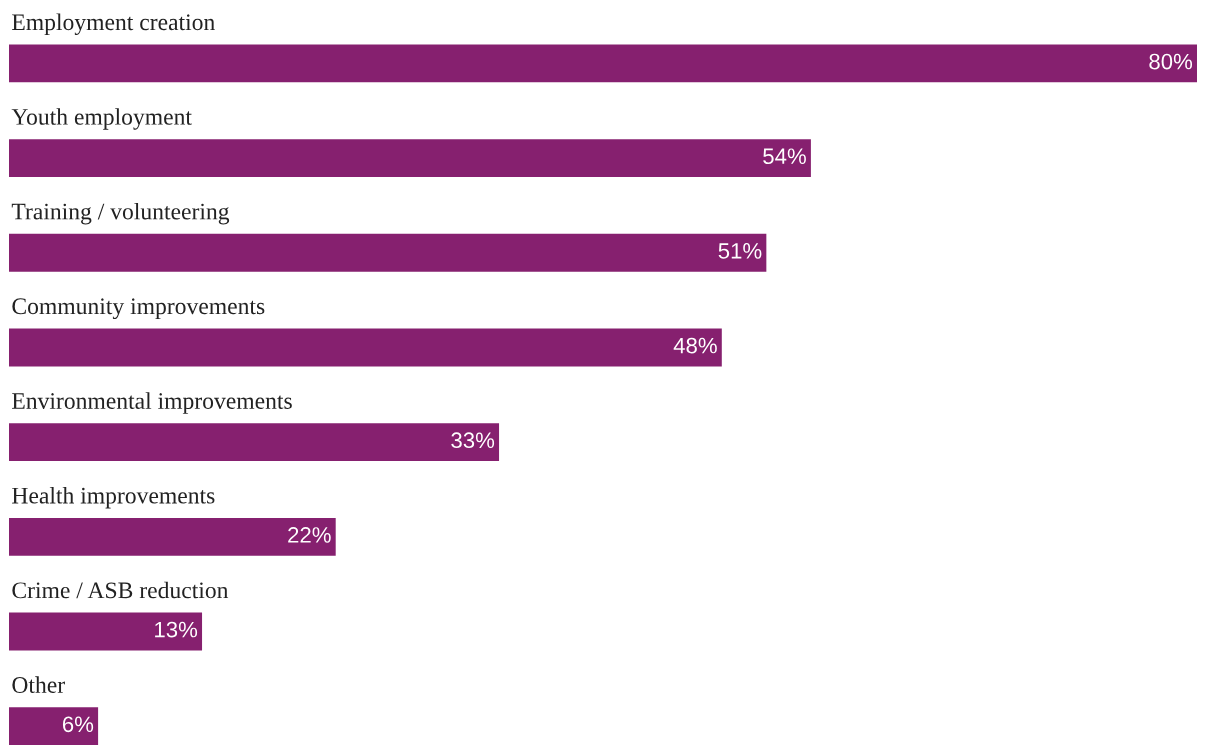  Describe the element at coordinates (473, 440) in the screenshot. I see `data-label: 33%` at that location.